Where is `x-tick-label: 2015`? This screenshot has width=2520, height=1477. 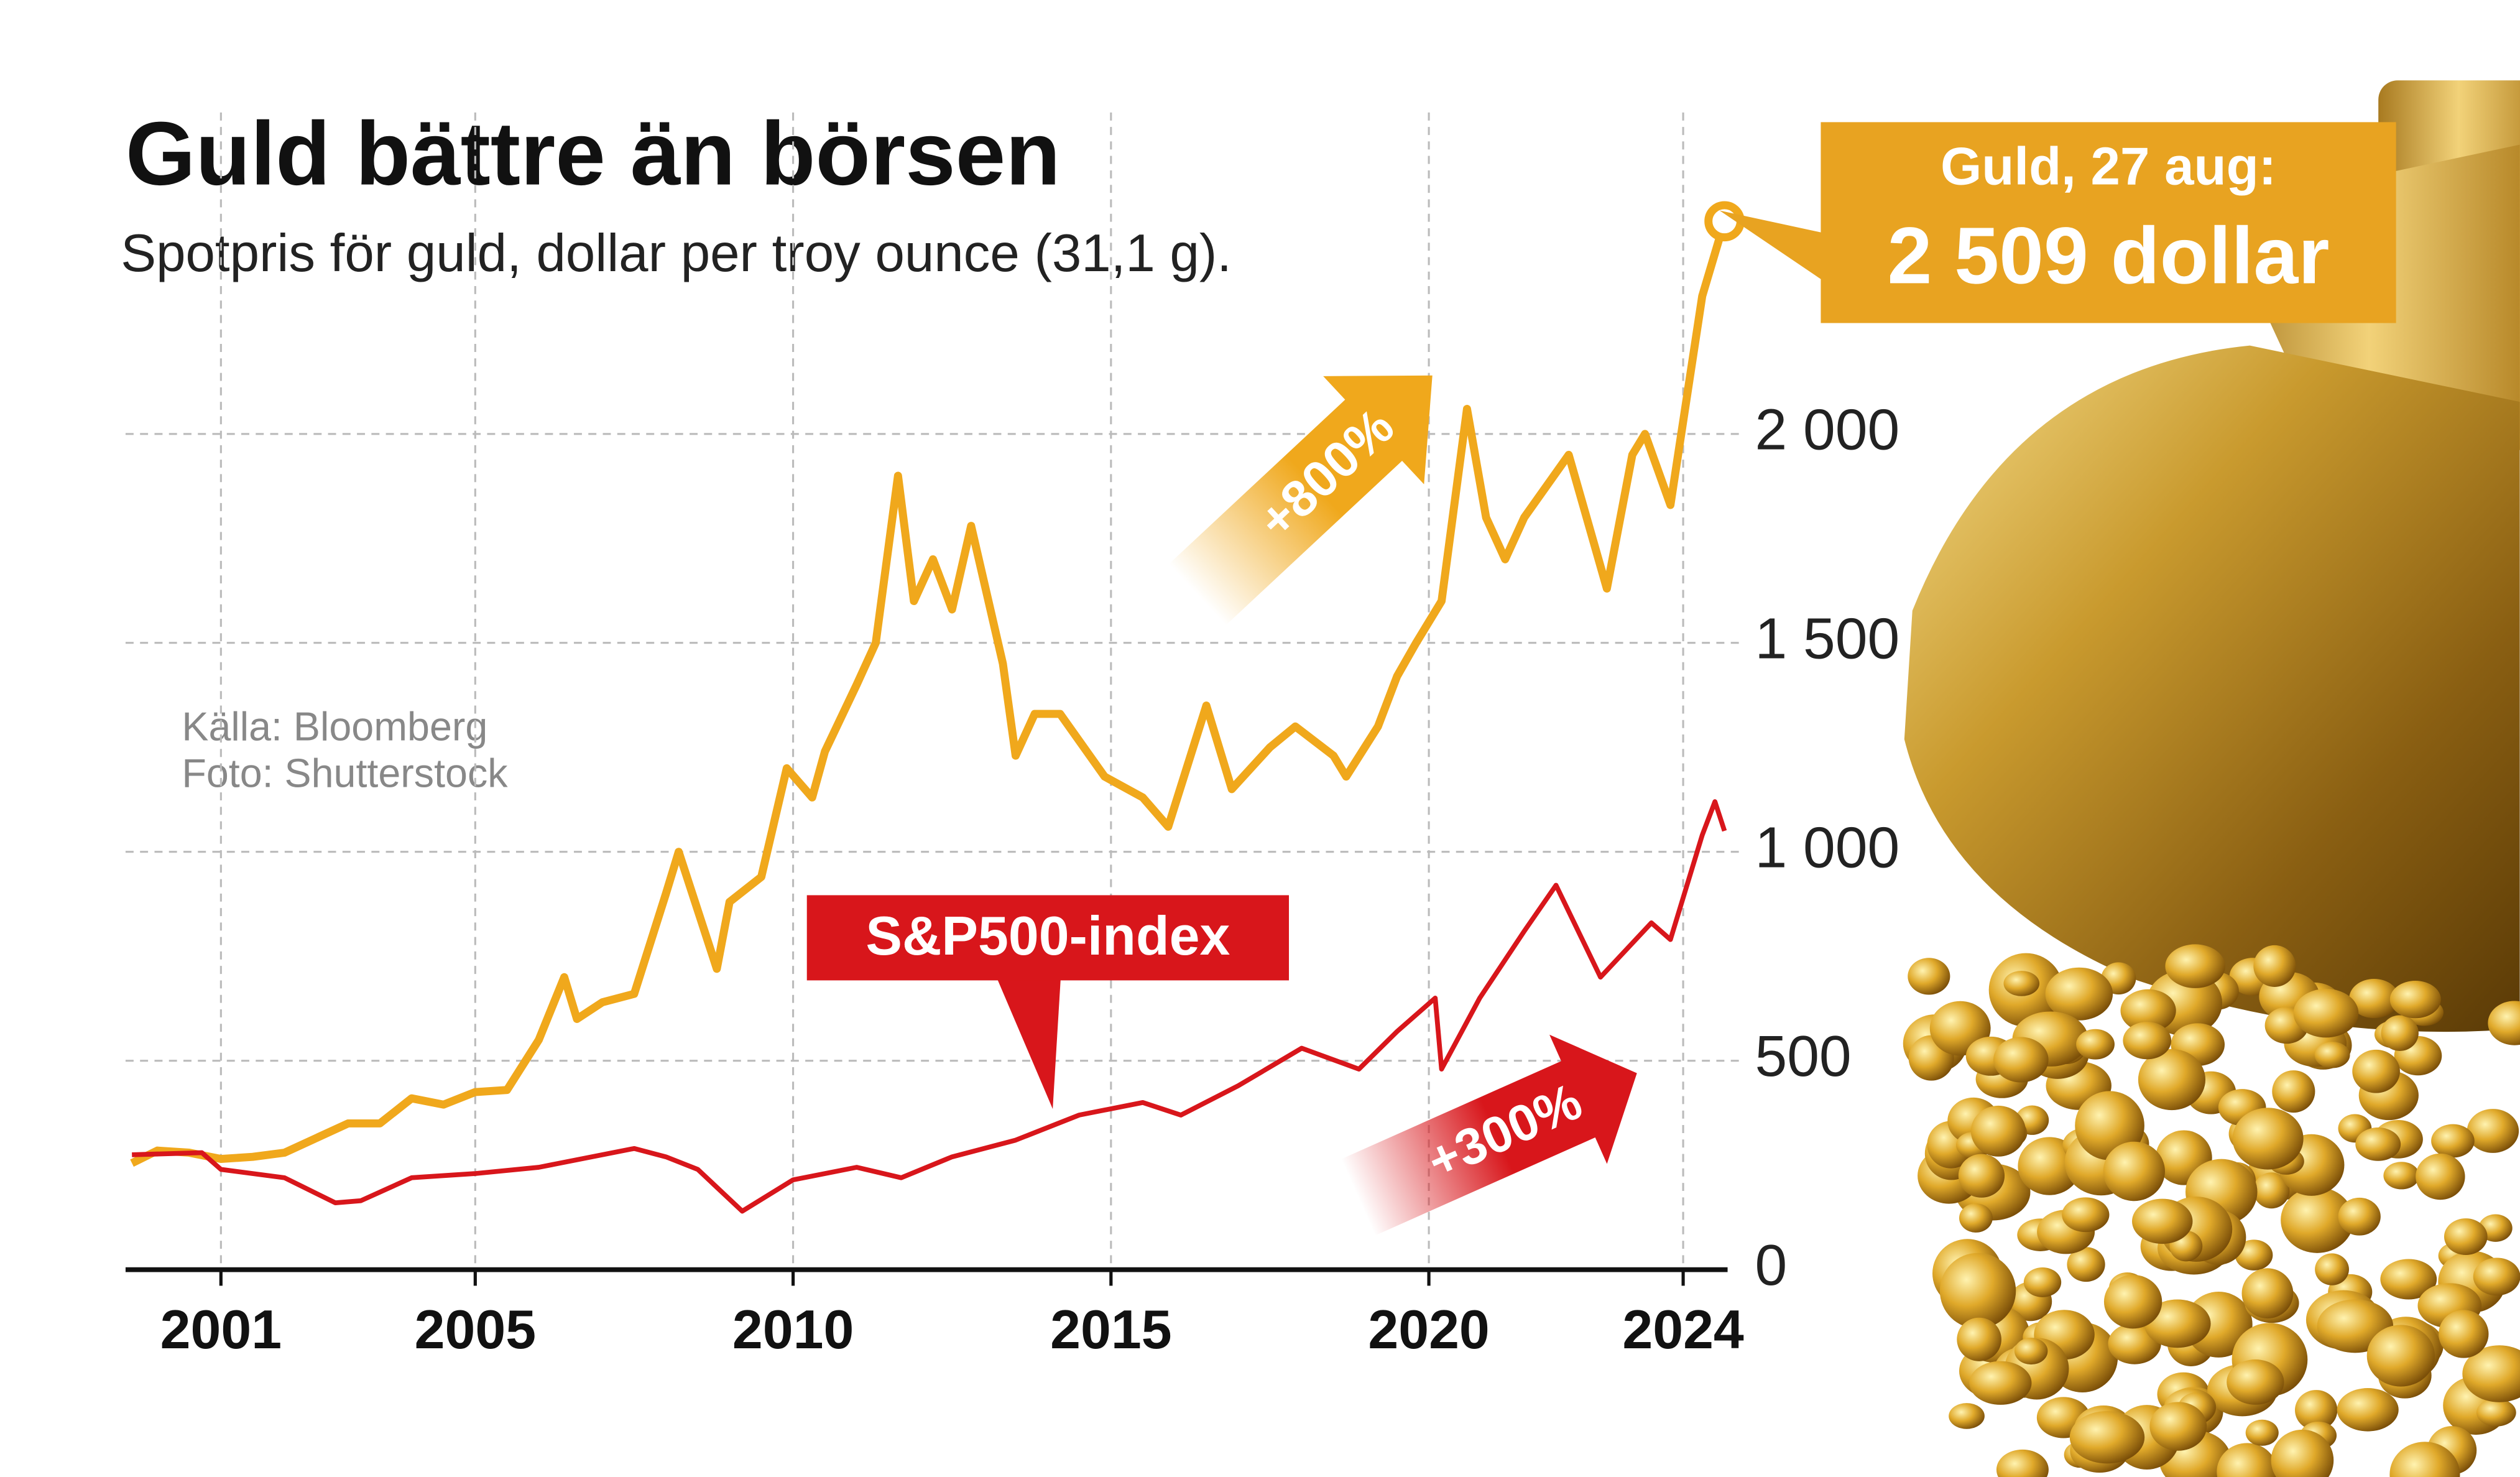
x-tick-label: 2015 is located at coordinates (1110, 1330).